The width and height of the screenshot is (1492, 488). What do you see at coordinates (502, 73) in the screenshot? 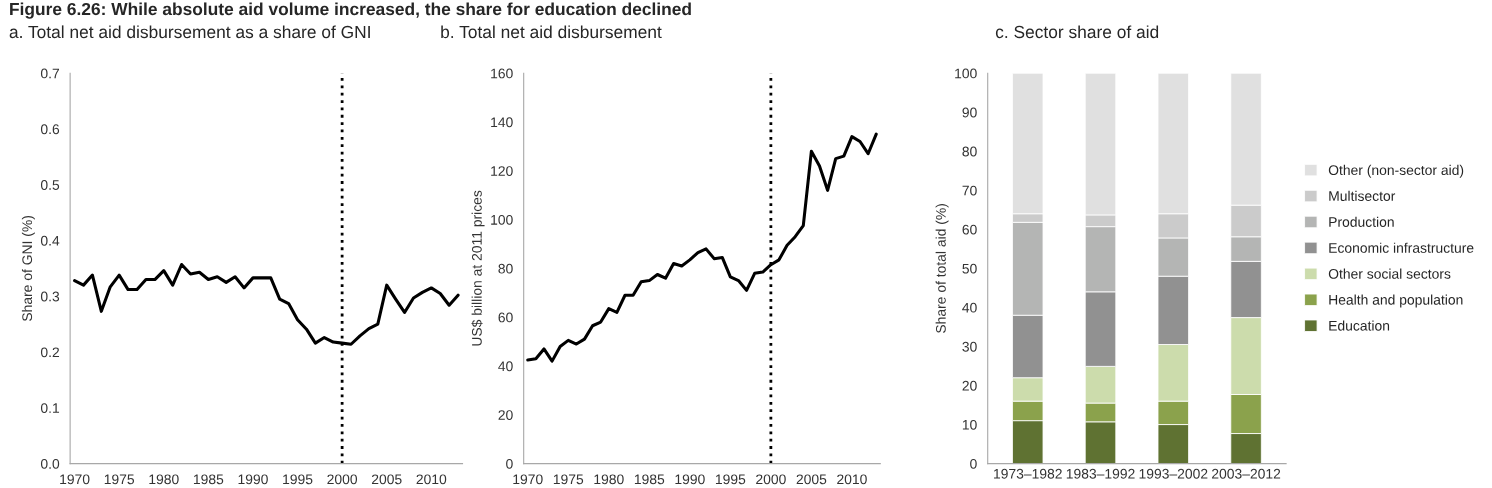
I see `y-tick-label: 160` at bounding box center [502, 73].